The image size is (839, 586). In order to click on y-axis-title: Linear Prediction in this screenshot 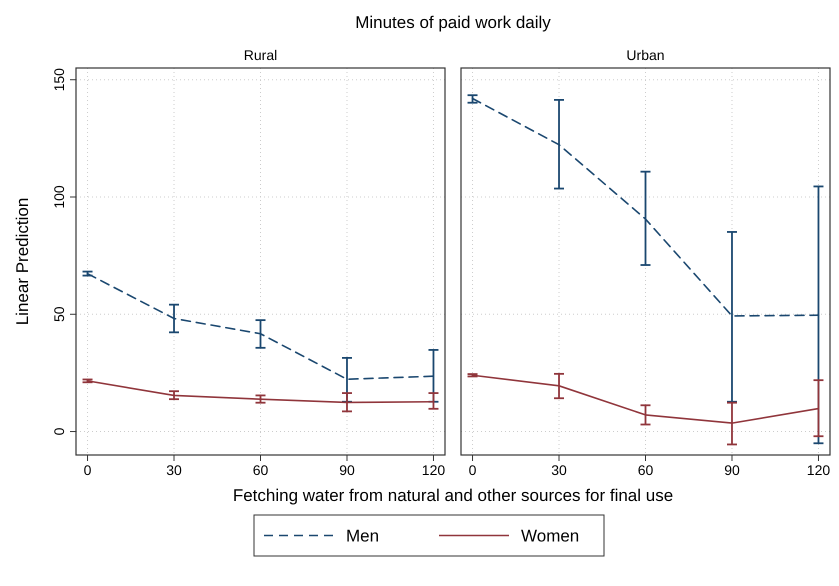, I will do `click(22, 262)`.